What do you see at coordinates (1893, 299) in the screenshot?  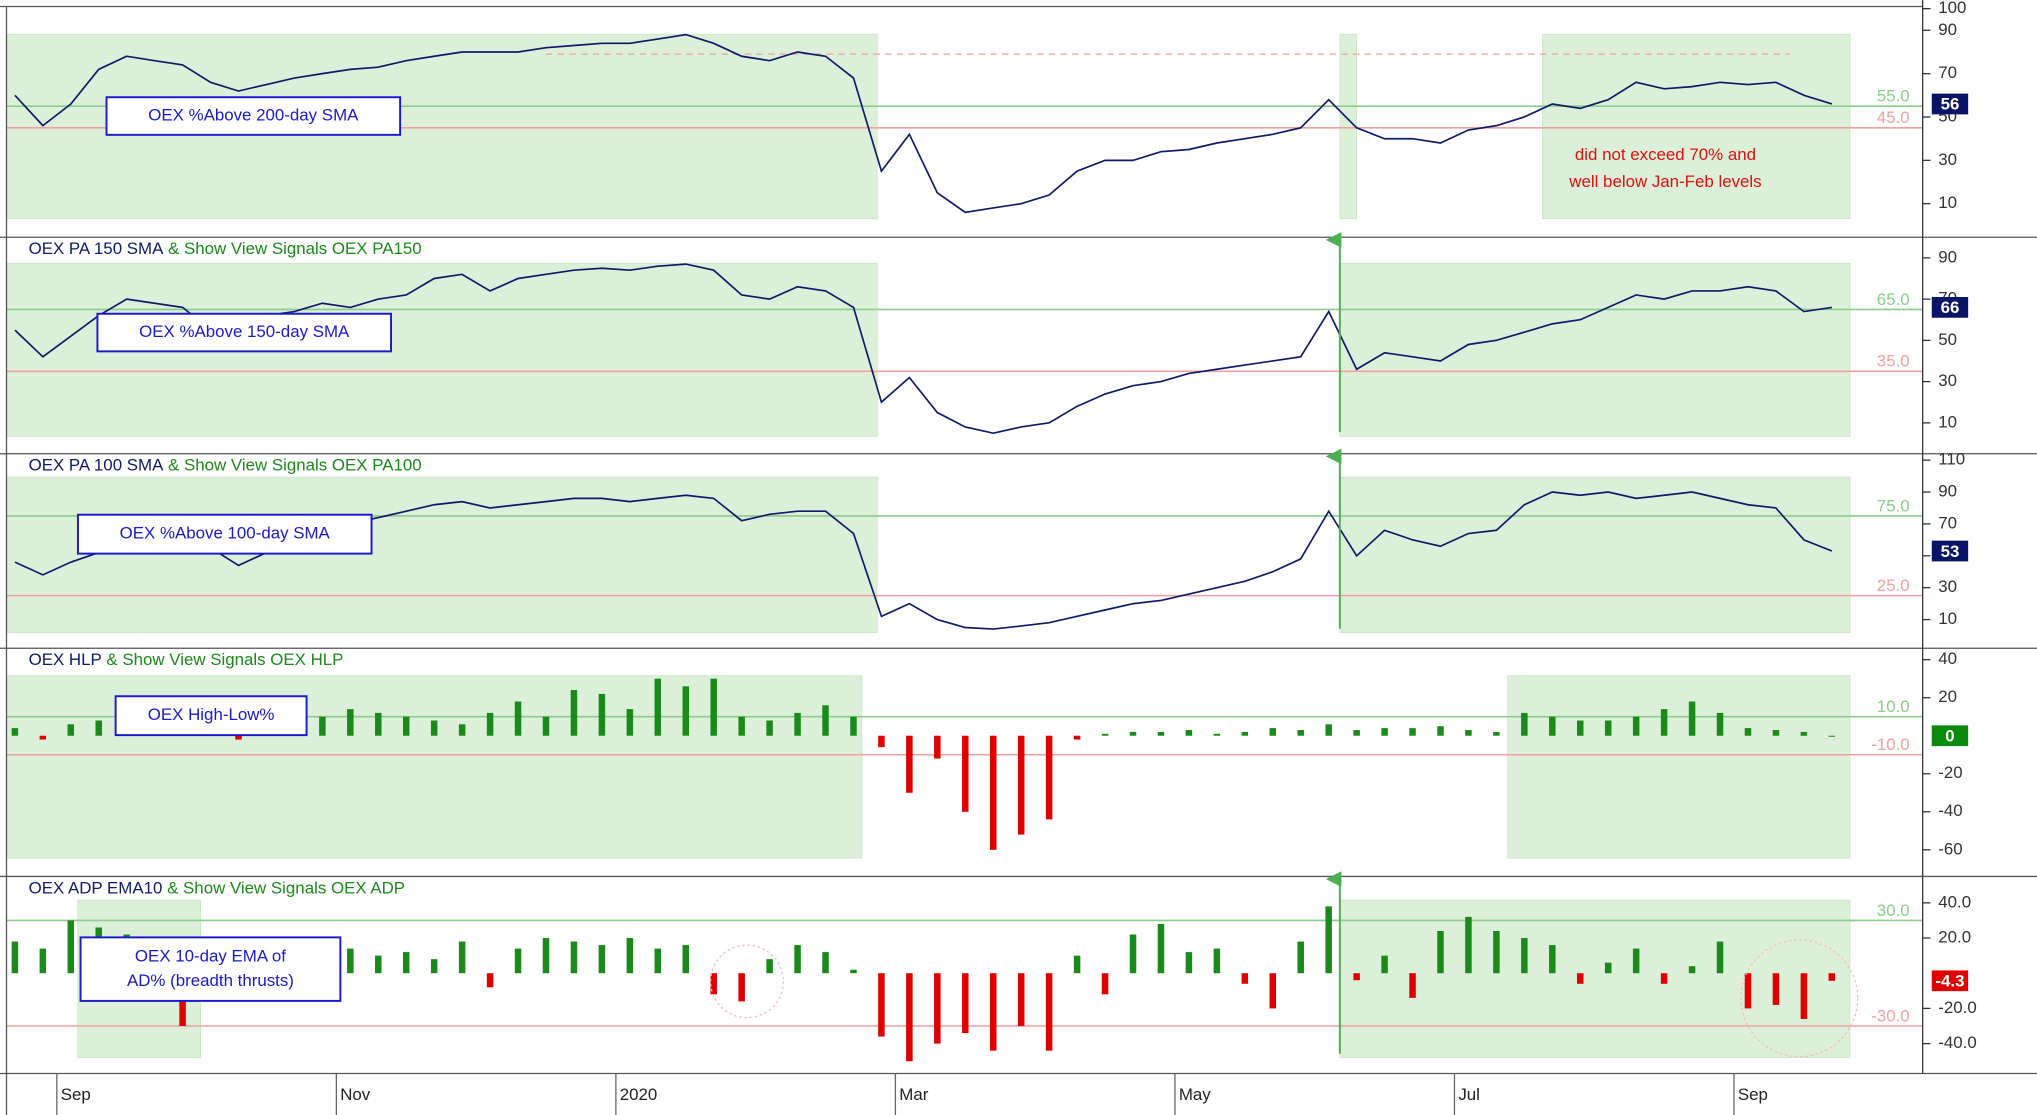 I see `threshold-label: 65.0` at bounding box center [1893, 299].